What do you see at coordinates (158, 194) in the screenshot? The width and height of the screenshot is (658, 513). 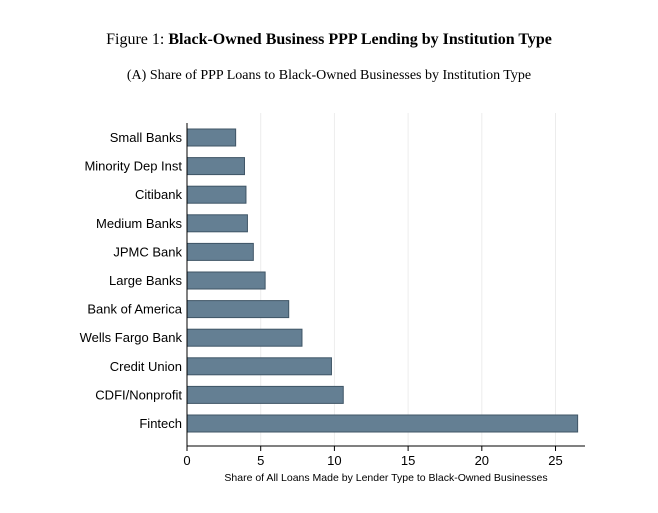 I see `category-label: Citibank` at bounding box center [158, 194].